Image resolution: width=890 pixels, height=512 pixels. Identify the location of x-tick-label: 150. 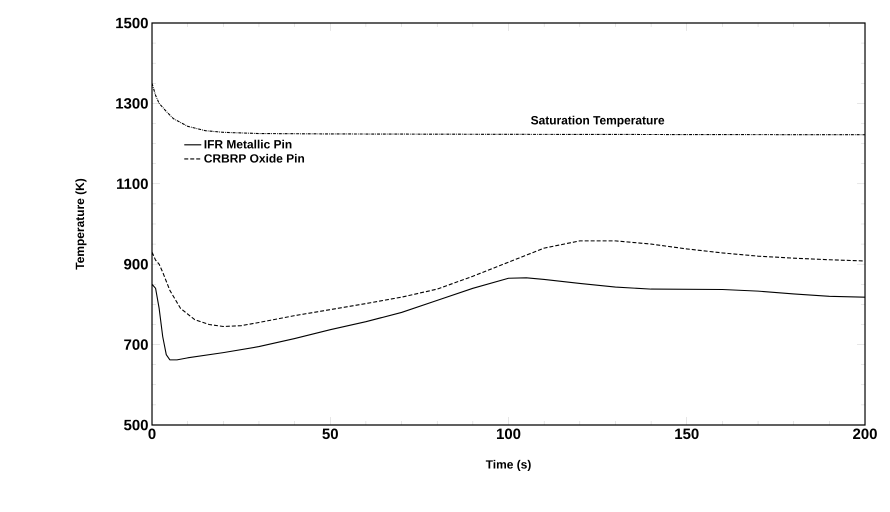
(687, 434).